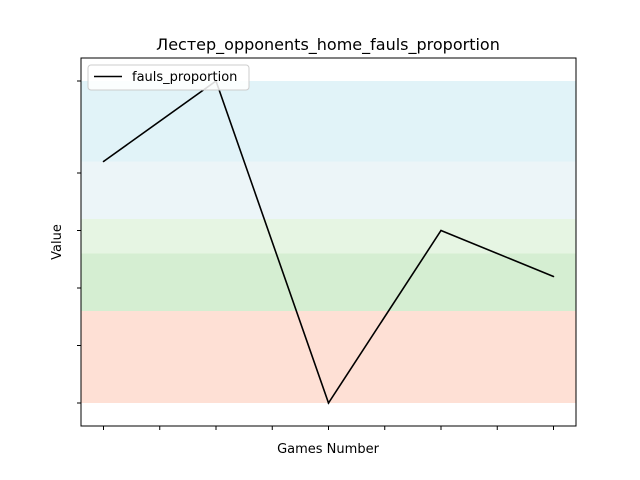 The image size is (640, 480). What do you see at coordinates (184, 77) in the screenshot?
I see `legend-label: fauls_proportion` at bounding box center [184, 77].